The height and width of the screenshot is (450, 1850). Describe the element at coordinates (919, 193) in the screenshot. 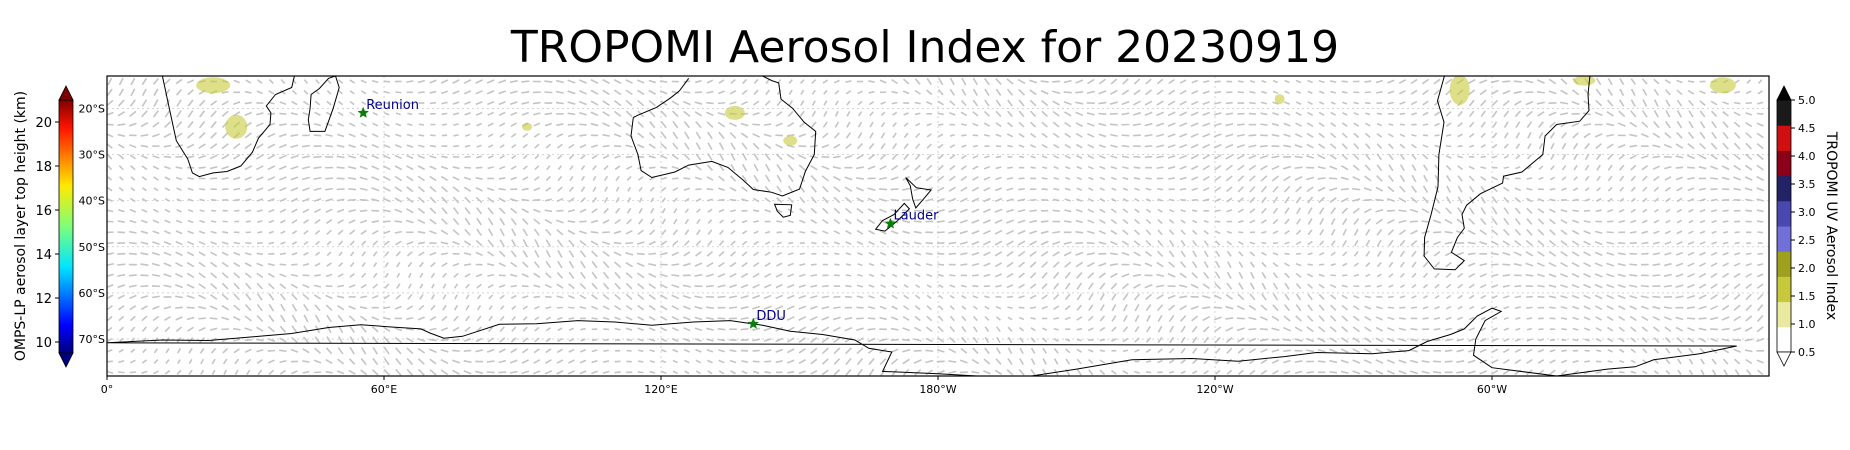

I see `coastline-nz-north-island` at that location.